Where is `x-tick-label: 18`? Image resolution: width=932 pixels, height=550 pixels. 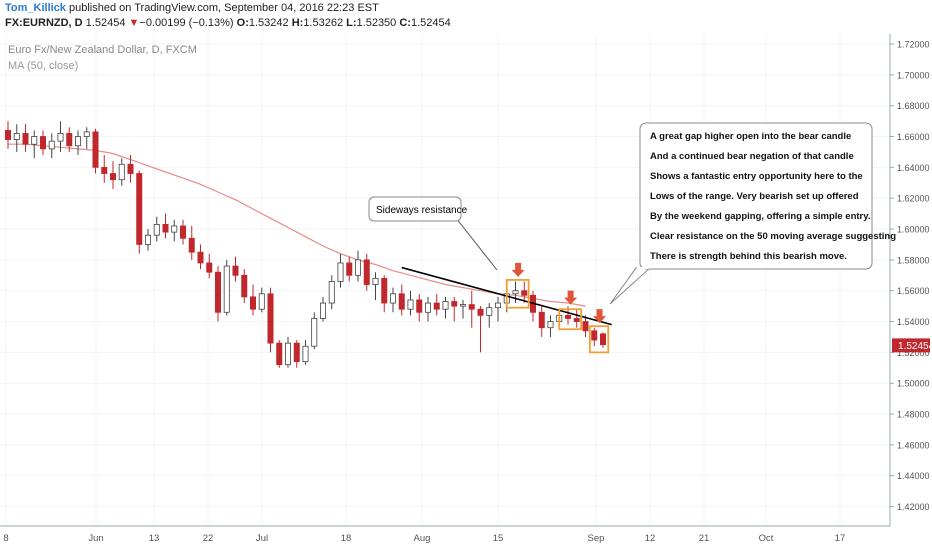
x-tick-label: 18 is located at coordinates (346, 538).